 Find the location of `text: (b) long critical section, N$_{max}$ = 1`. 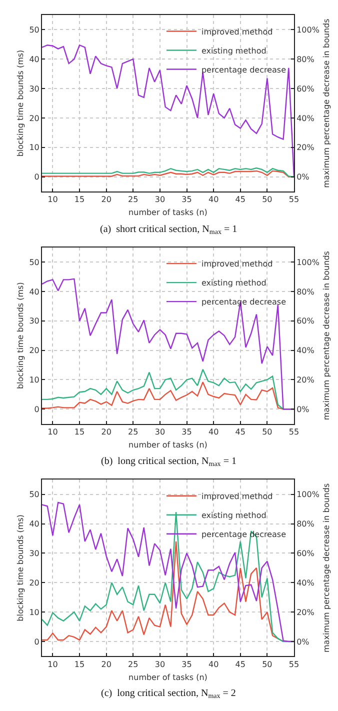

text: (b) long critical section, N$_{max}$ = 1 is located at coordinates (168, 462).